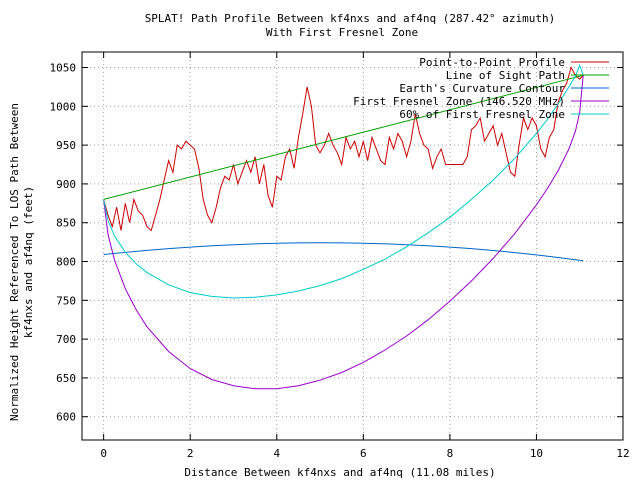 Image resolution: width=640 pixels, height=480 pixels. I want to click on y-axis-label-line-2: kf4nxs and af4nq (feet), so click(28, 262).